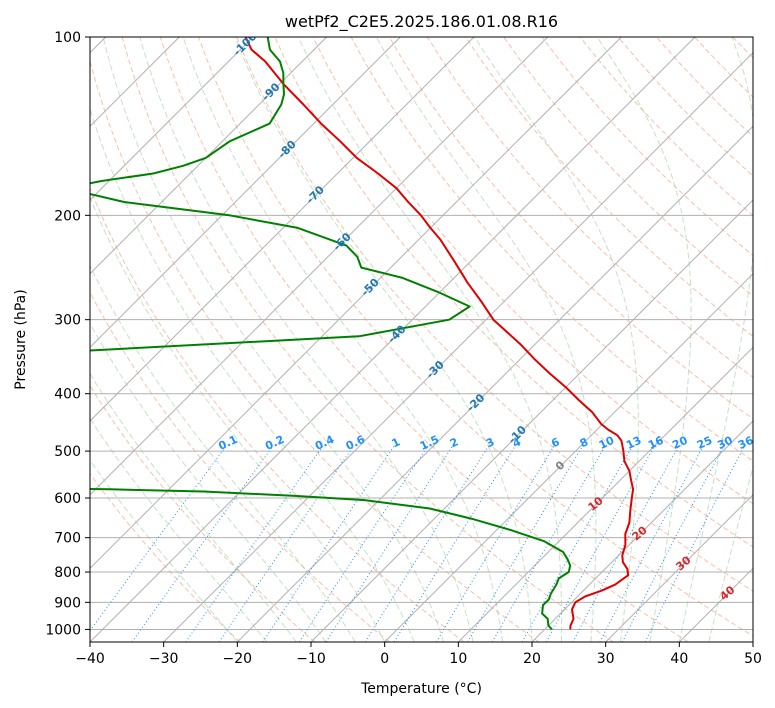 Image resolution: width=775 pixels, height=708 pixels. Describe the element at coordinates (67, 539) in the screenshot. I see `y-tick-label: 700` at that location.